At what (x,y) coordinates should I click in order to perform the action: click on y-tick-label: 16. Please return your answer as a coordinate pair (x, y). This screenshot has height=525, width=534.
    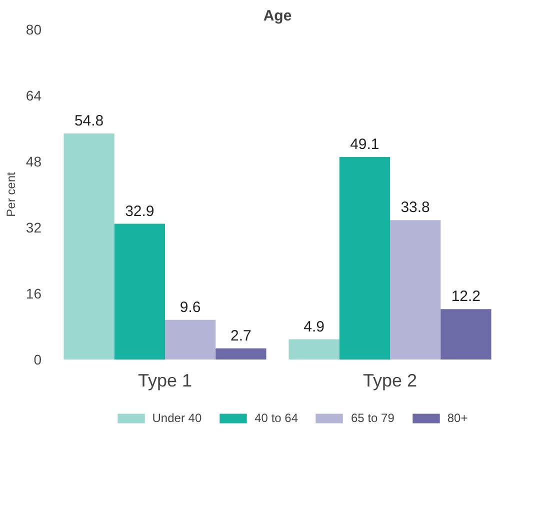
    Looking at the image, I should click on (34, 294).